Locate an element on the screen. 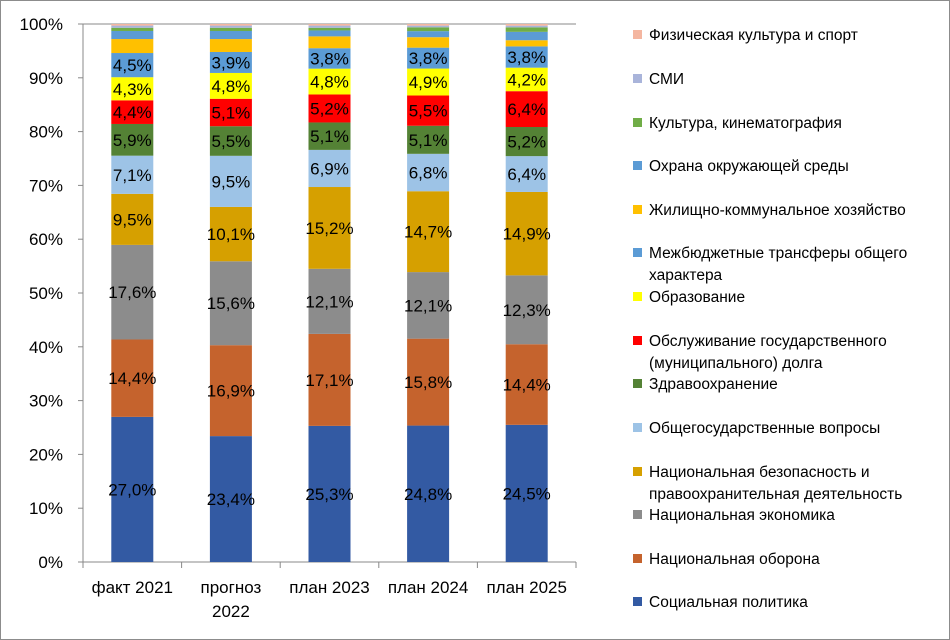  data-label: 15,6% is located at coordinates (231, 303).